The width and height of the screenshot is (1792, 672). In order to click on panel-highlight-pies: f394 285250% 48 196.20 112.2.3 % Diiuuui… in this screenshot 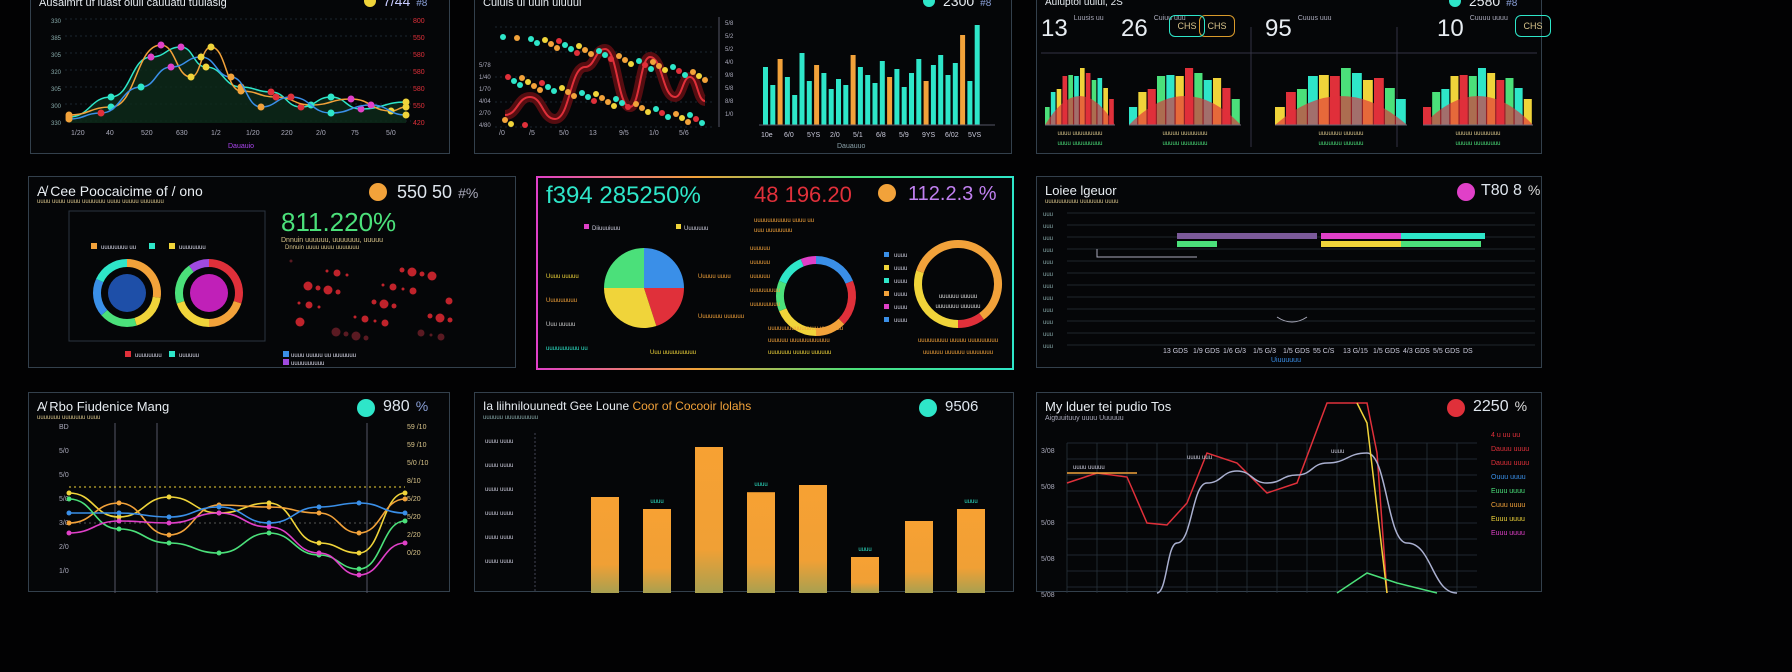, I will do `click(775, 273)`.